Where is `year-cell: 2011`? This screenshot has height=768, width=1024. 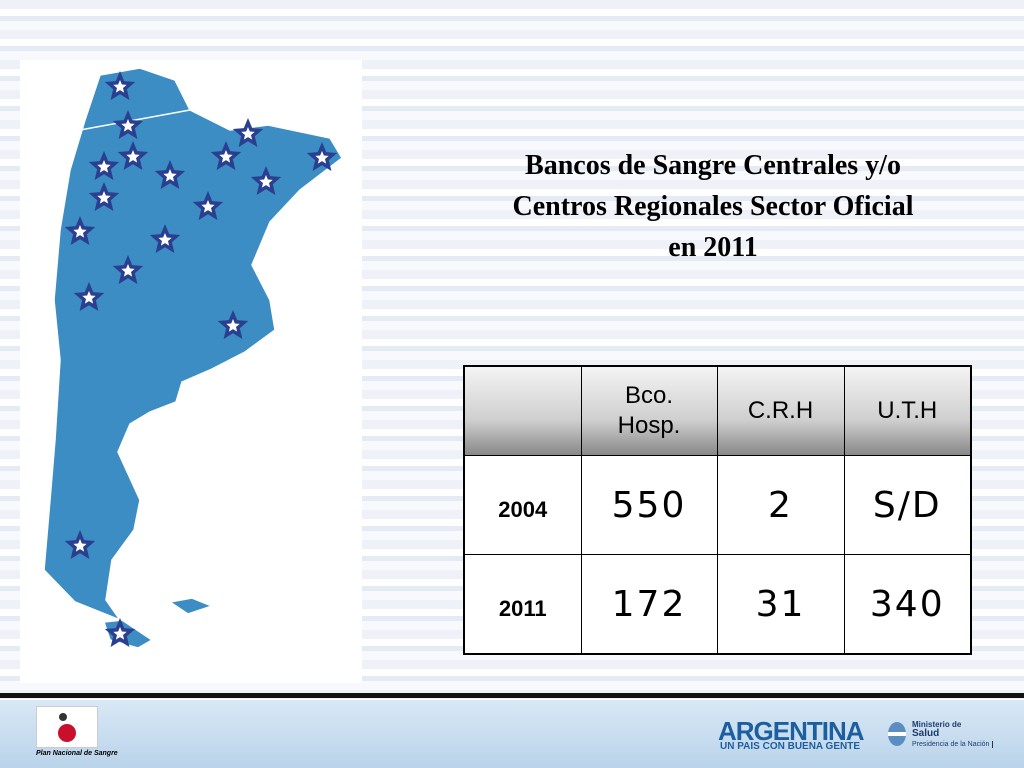
year-cell: 2011 is located at coordinates (522, 604).